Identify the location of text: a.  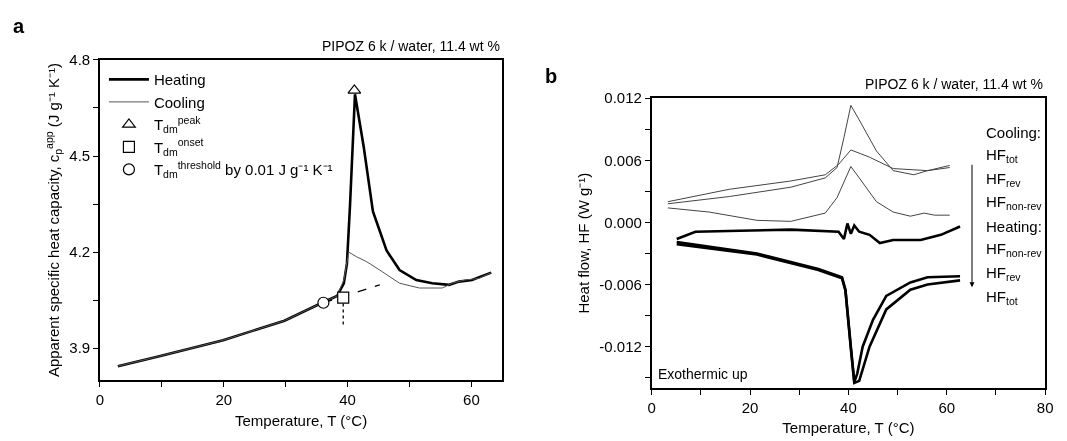
(19, 26).